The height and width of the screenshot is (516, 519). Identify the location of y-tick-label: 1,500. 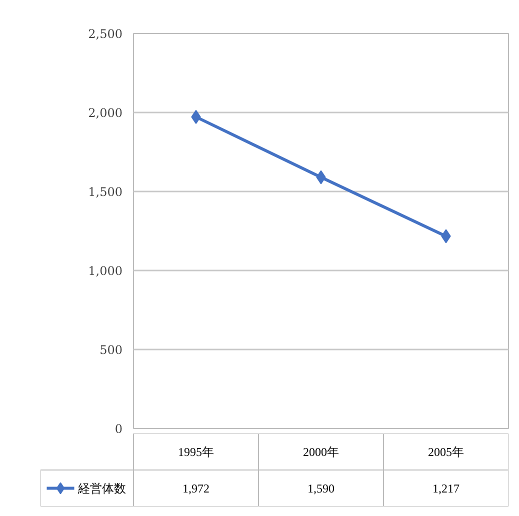
(105, 192).